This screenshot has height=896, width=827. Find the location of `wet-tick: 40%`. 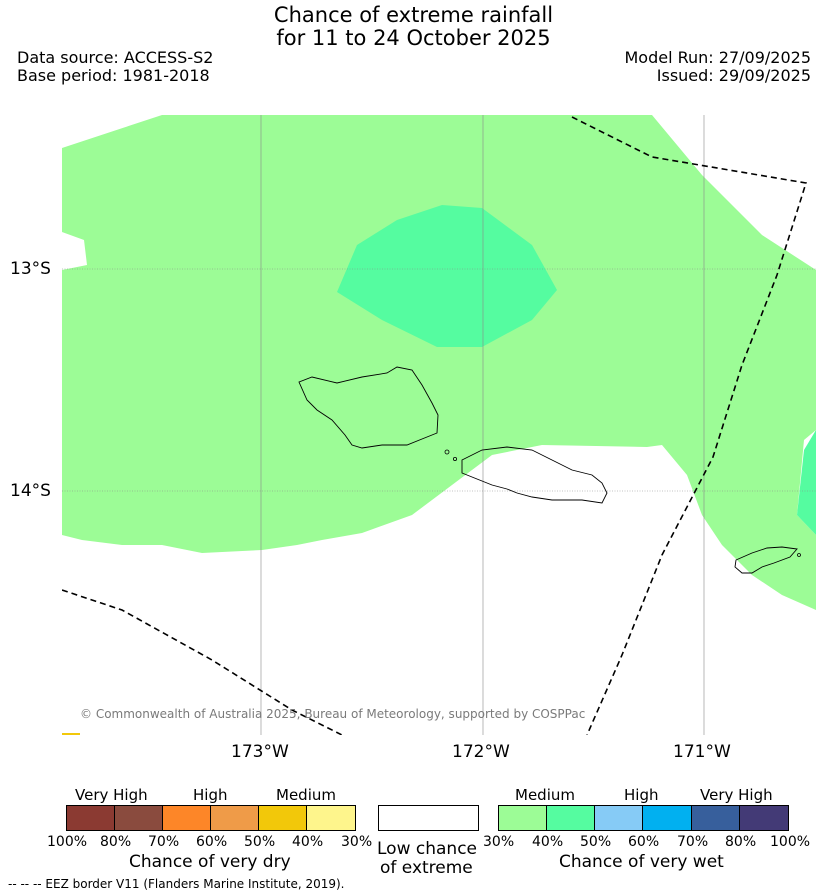

wet-tick: 40% is located at coordinates (548, 842).